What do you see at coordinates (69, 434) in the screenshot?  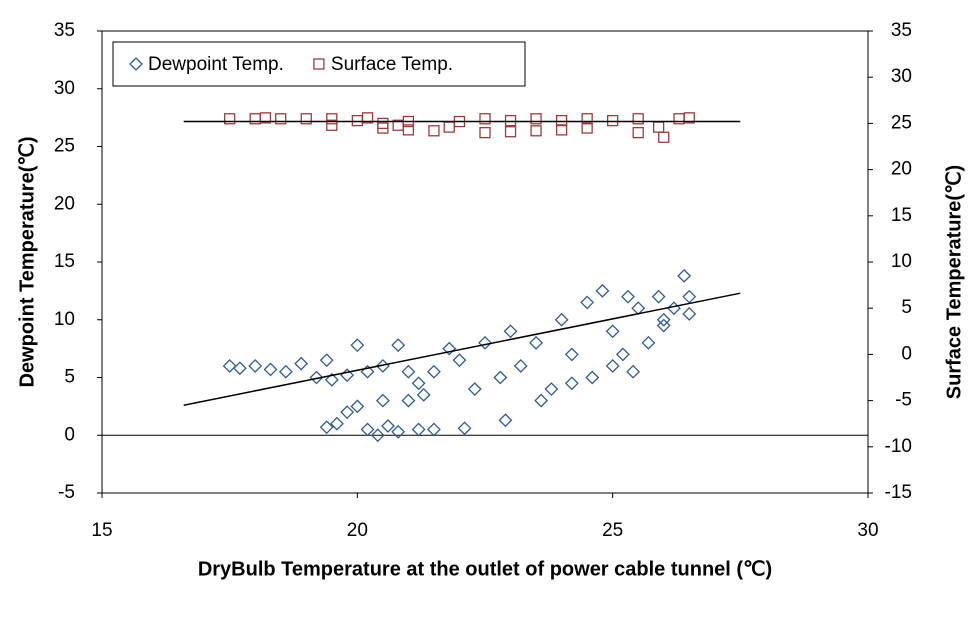 I see `y-tick-label: 0` at bounding box center [69, 434].